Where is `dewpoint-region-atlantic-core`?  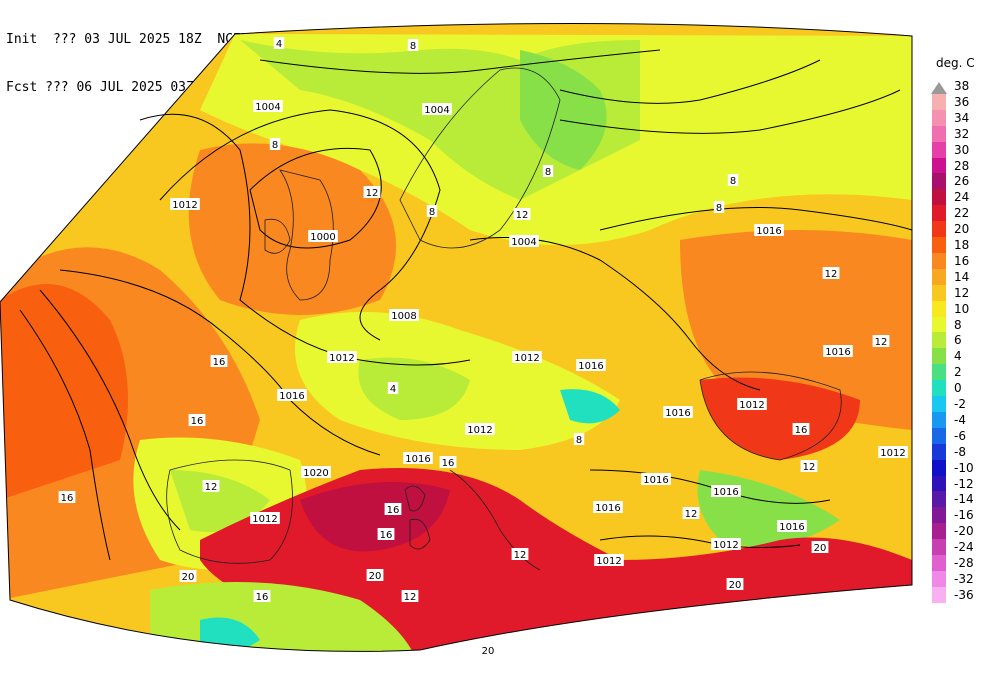
dewpoint-region-atlantic-core is located at coordinates (64, 392).